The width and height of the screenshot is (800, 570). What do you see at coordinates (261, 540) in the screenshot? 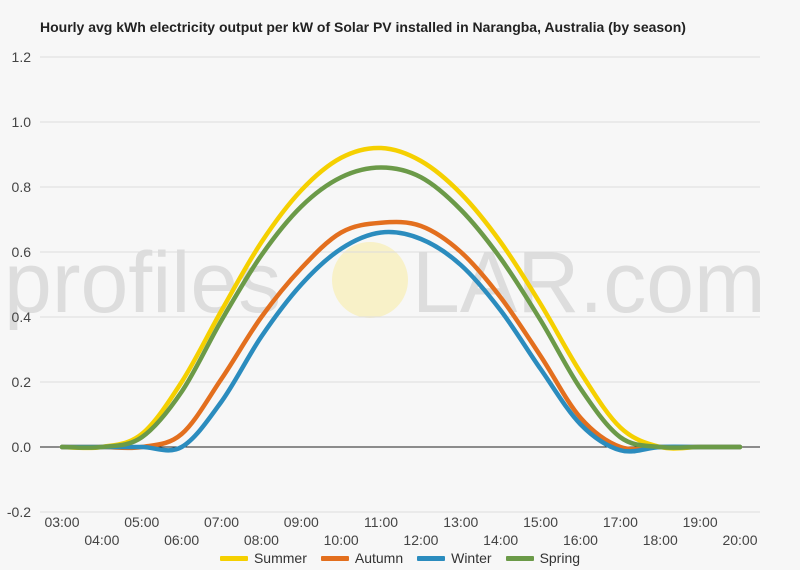
I see `x-tick-label: 08:00` at bounding box center [261, 540].